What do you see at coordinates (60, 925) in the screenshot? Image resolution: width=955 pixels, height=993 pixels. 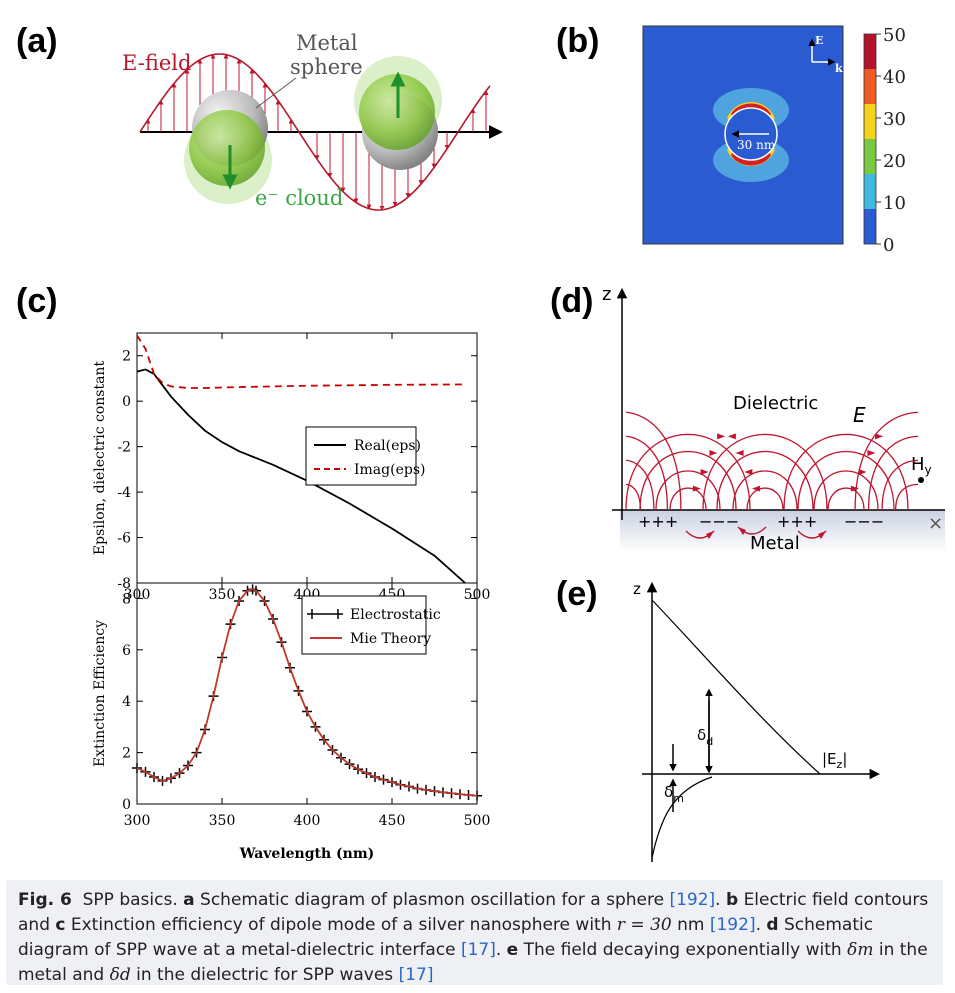 I see `caption-c-label: c` at bounding box center [60, 925].